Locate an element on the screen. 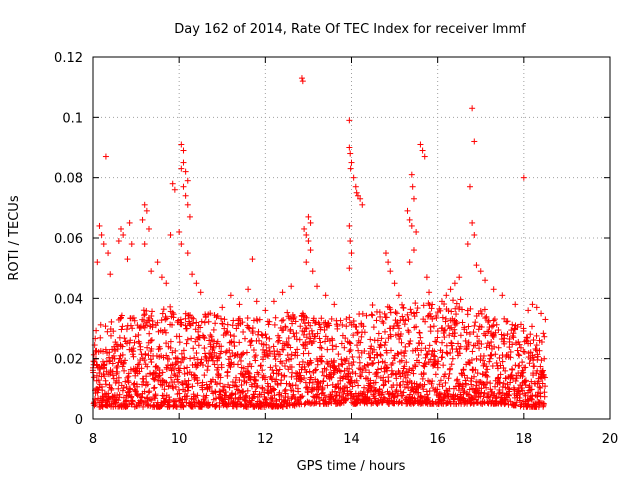 Image resolution: width=640 pixels, height=480 pixels. y-axis-label: ROTI / TECUs is located at coordinates (14, 237).